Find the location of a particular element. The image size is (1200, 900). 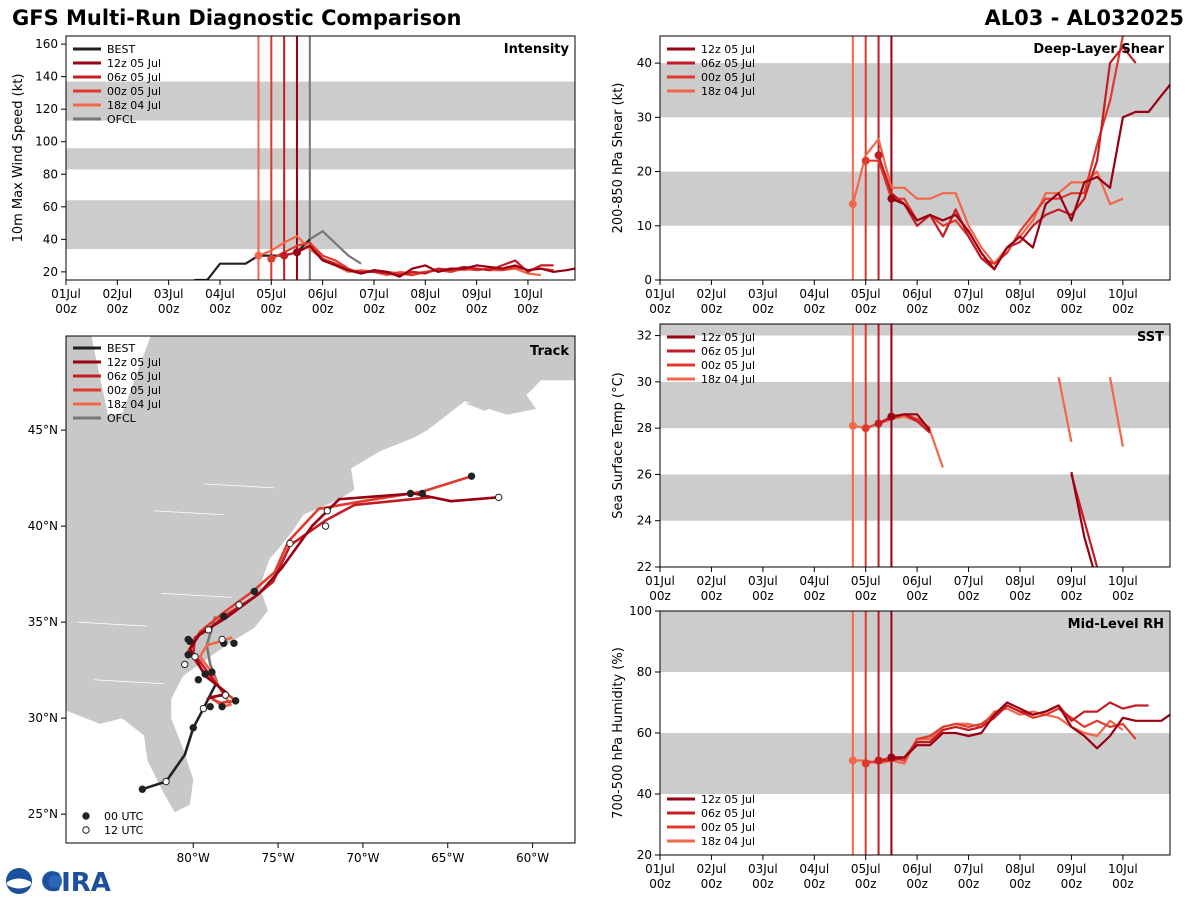

intensity-series-r12z is located at coordinates (435, 261).